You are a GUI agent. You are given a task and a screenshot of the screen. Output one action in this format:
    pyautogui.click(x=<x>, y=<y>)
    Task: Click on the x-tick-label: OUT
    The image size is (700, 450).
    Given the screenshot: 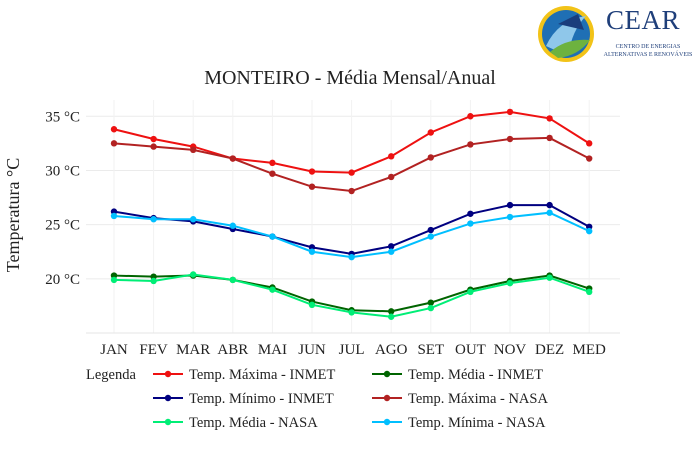 What is the action you would take?
    pyautogui.click(x=470, y=350)
    